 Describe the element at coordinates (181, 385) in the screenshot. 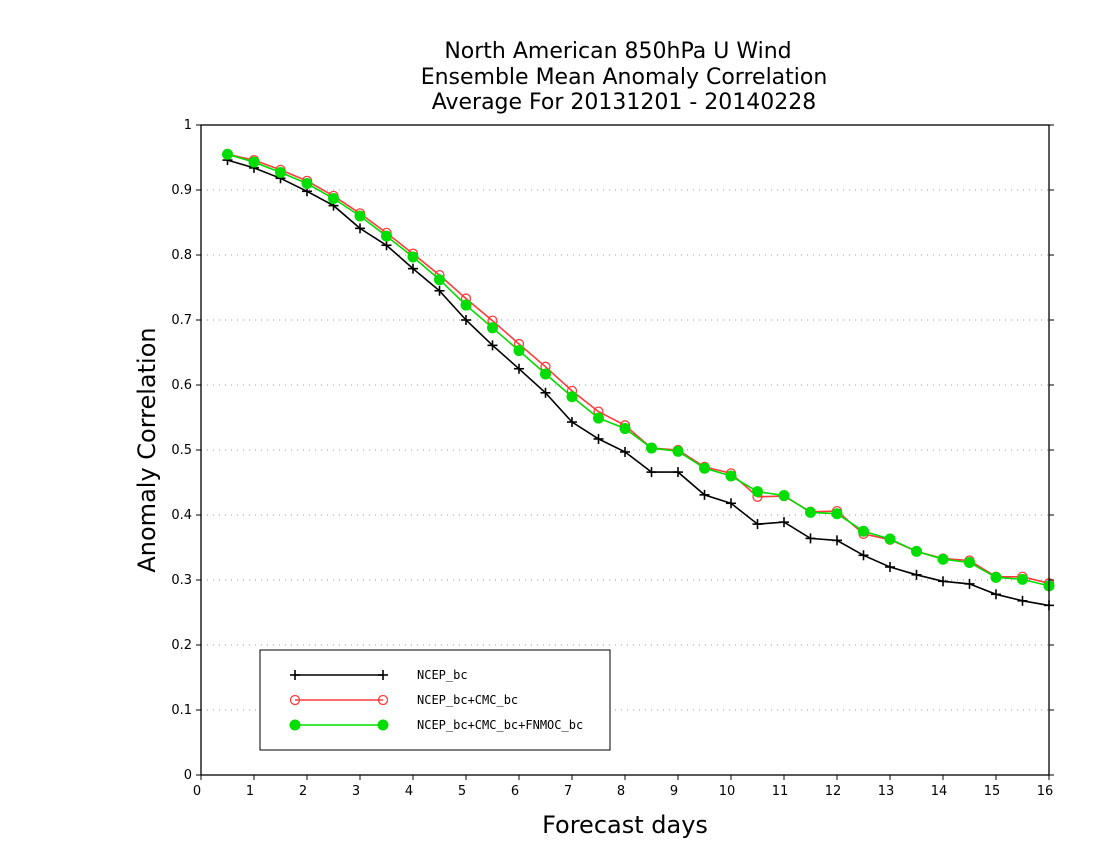

I see `y-tick-label: 0.6` at that location.